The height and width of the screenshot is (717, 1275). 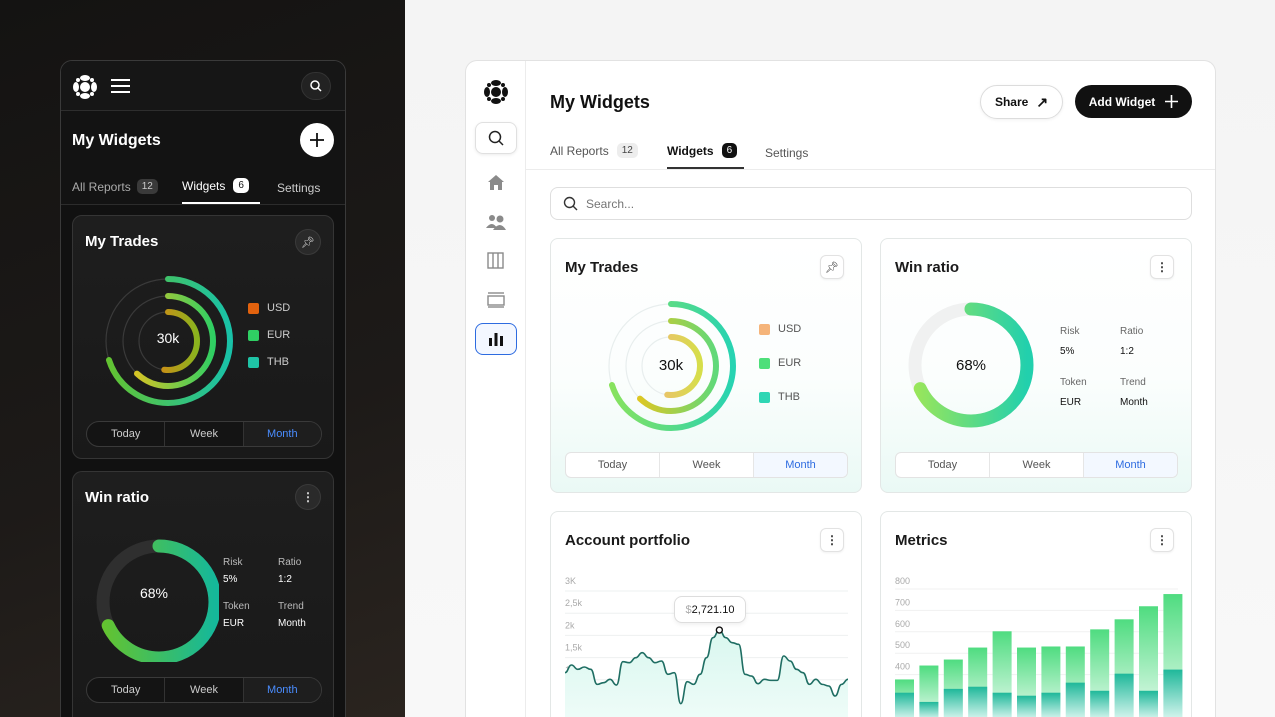 I want to click on page-title: My Widgets, so click(x=600, y=102).